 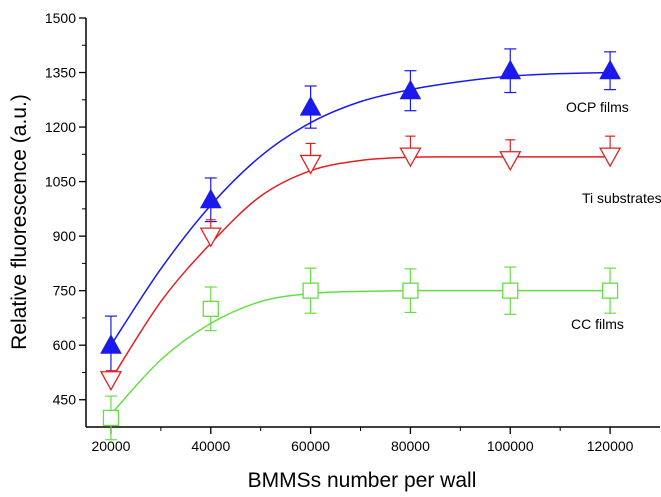 What do you see at coordinates (65, 209) in the screenshot?
I see `y-axis: 450 600 750 900 1050 1200 1350 1500` at bounding box center [65, 209].